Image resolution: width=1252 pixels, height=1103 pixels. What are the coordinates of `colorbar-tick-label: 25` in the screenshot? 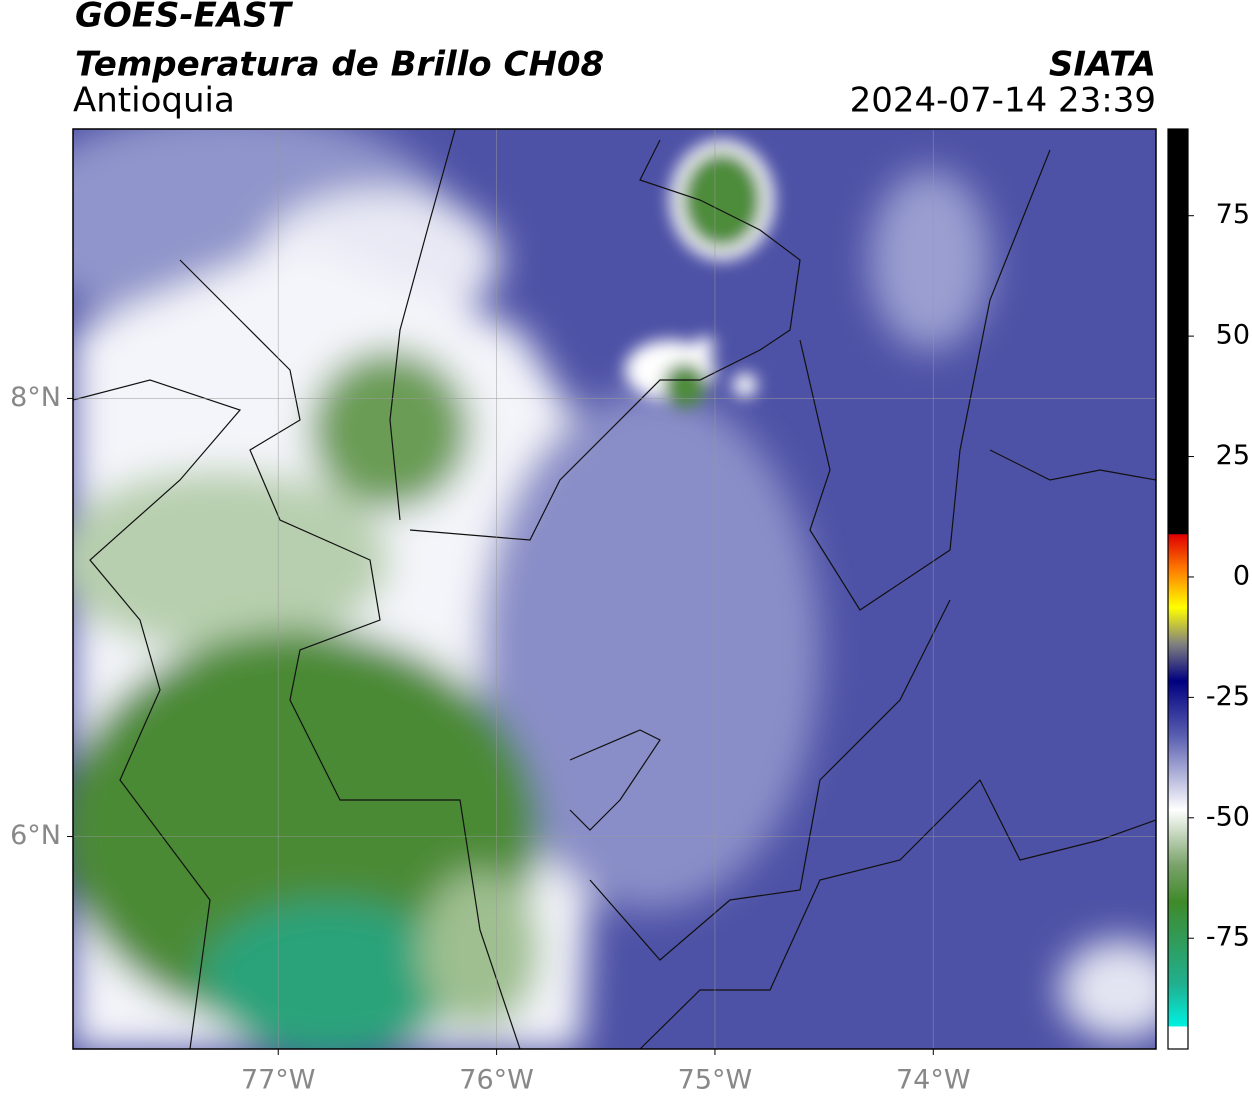 It's located at (1233, 455).